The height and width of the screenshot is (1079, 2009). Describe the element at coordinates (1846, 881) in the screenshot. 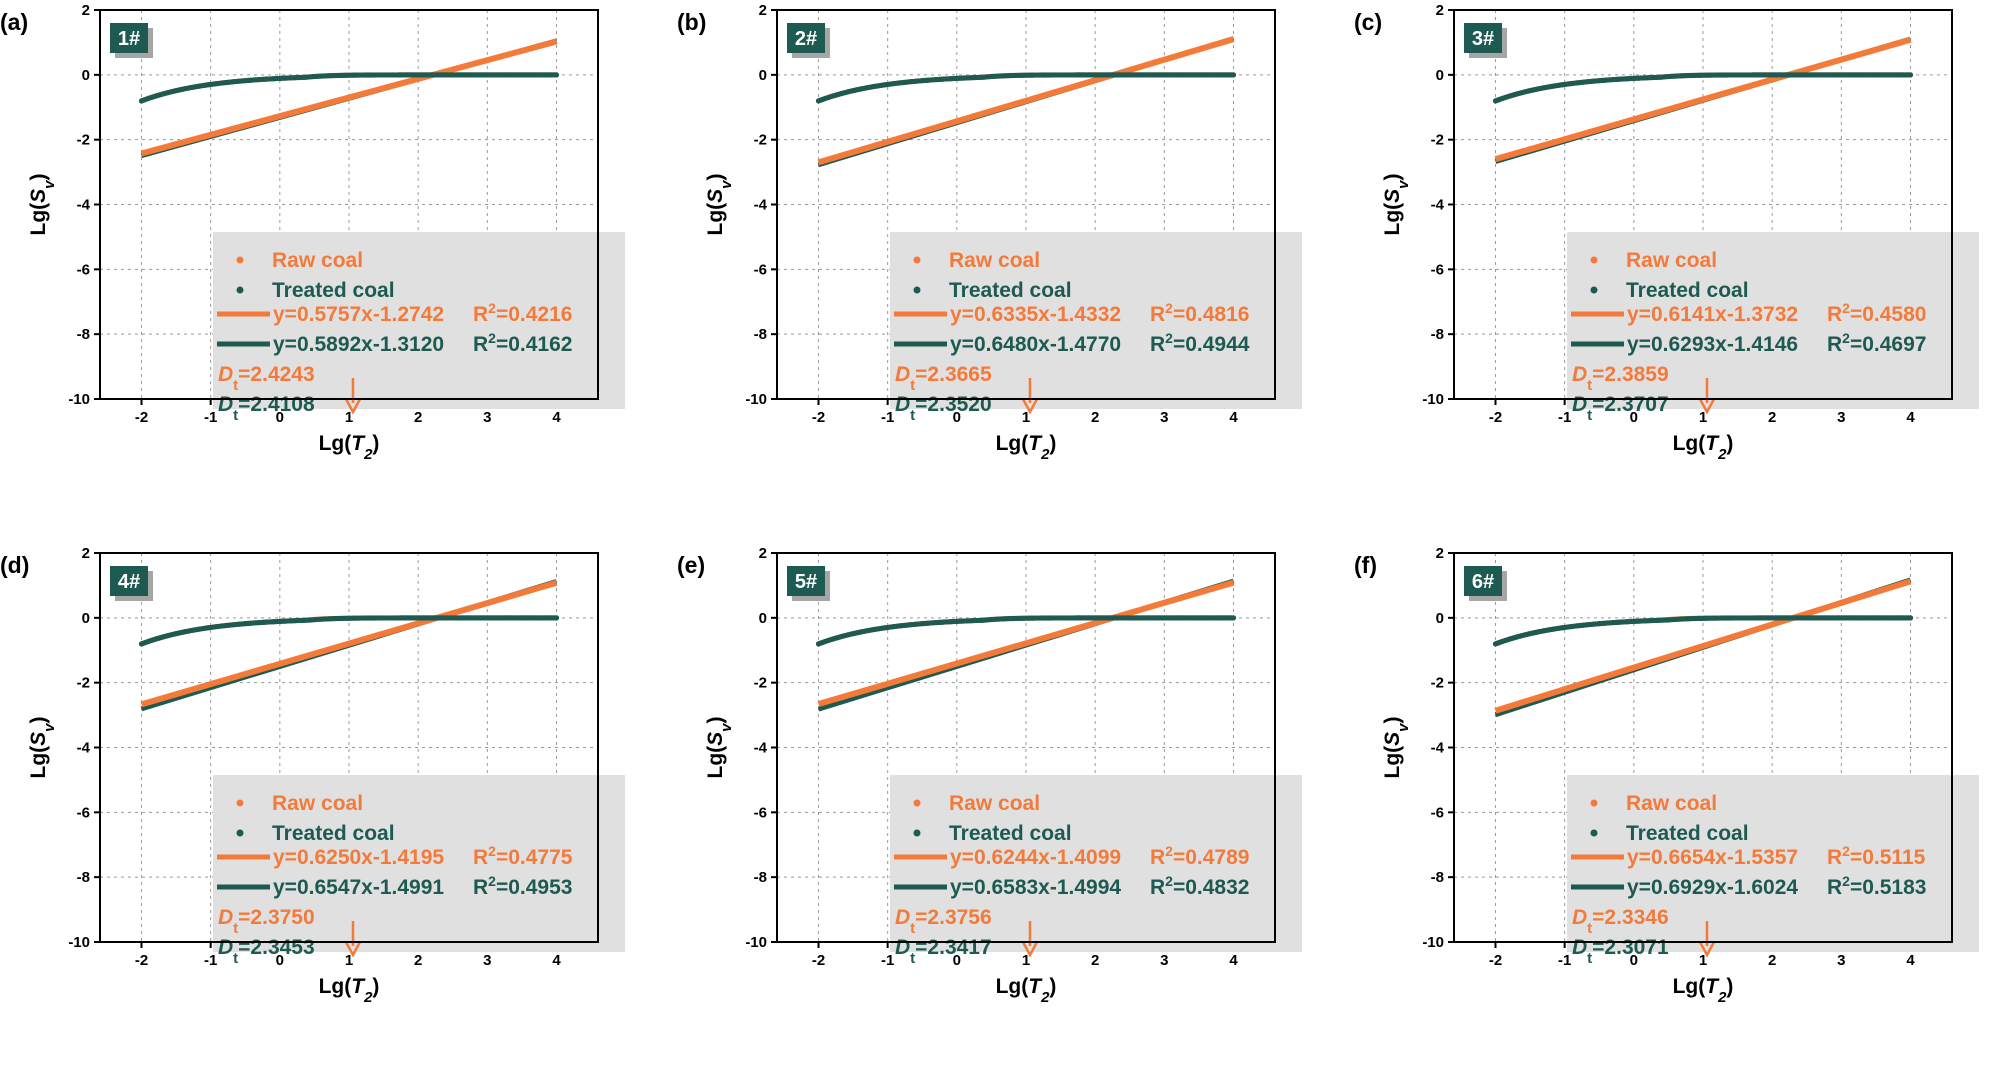

I see `treated-r-squared-exp: 2` at that location.